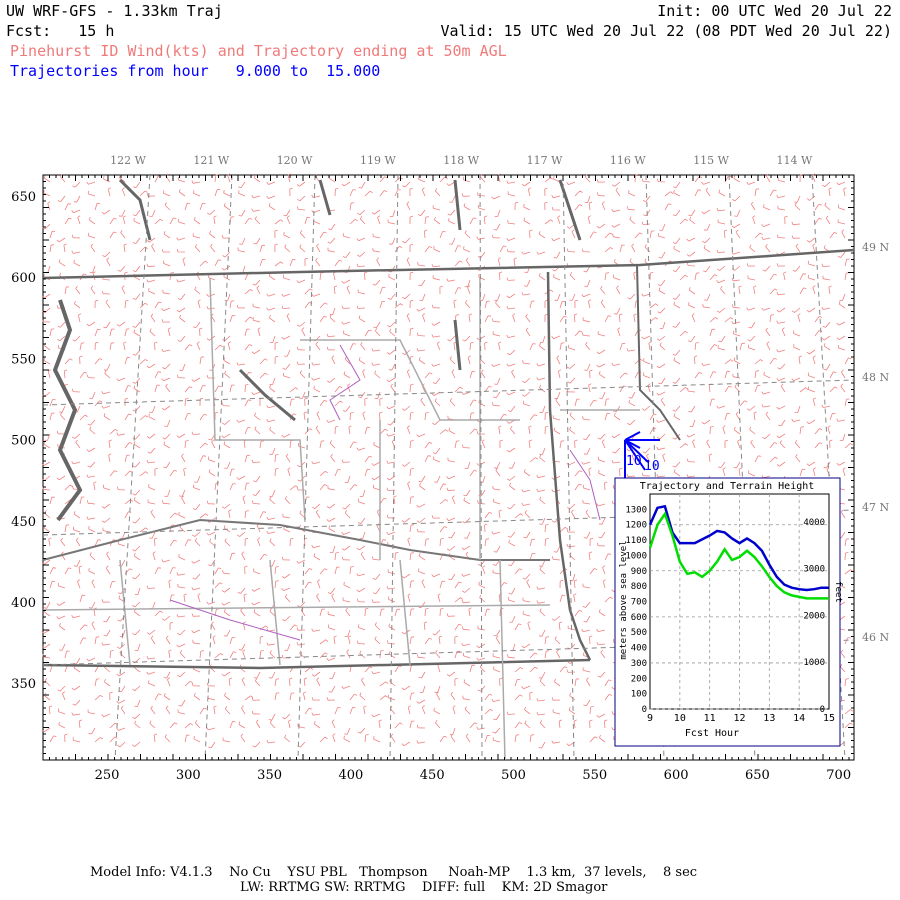  What do you see at coordinates (378, 160) in the screenshot?
I see `lon-label: 119 W` at bounding box center [378, 160].